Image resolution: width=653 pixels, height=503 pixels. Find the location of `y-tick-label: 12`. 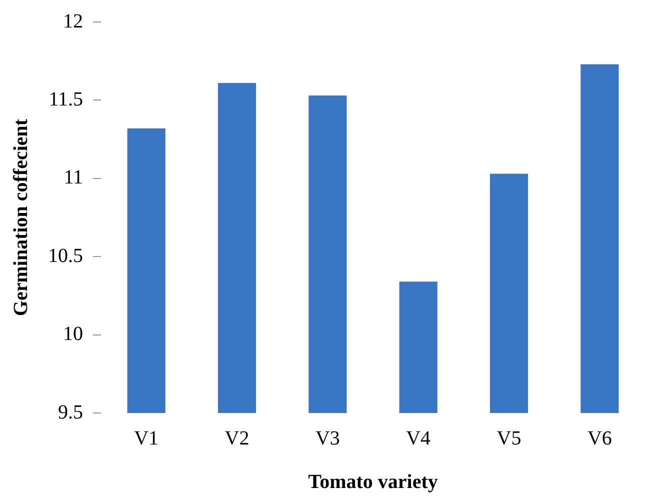

y-tick-label: 12 is located at coordinates (73, 21).